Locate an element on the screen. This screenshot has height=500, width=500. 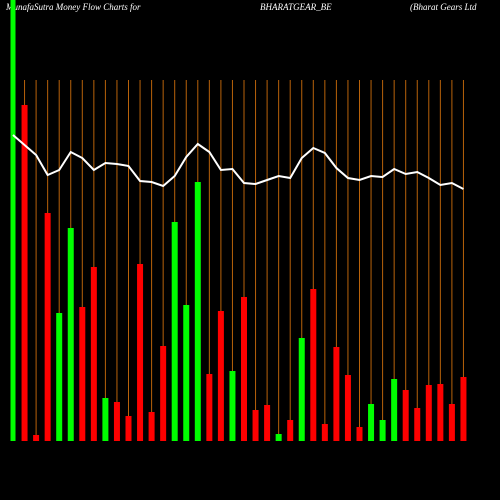
chart-title: MunafaSutra Money Flow Charts for is located at coordinates (73, 7).